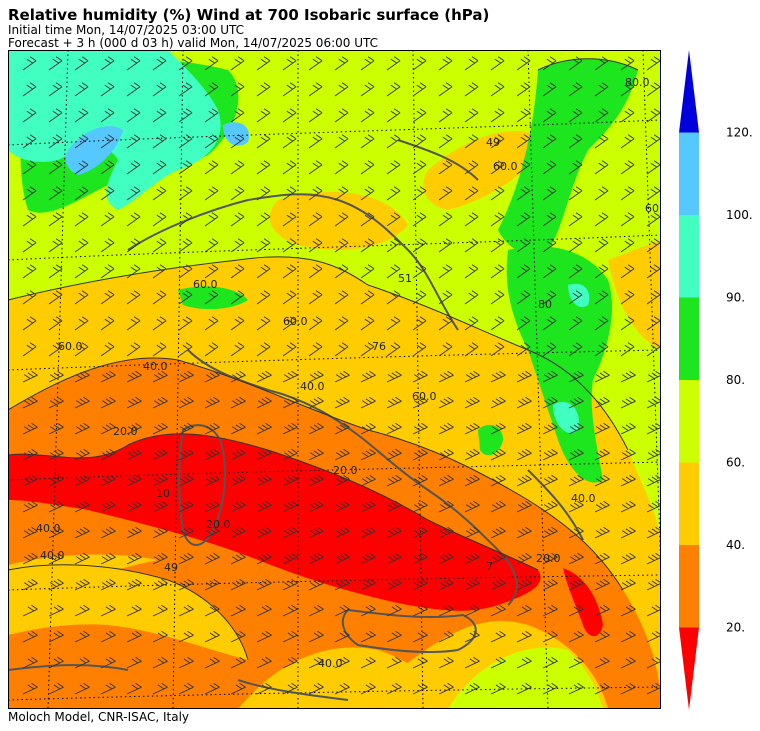 Image resolution: width=760 pixels, height=731 pixels. I want to click on contour-label: 80, so click(545, 304).